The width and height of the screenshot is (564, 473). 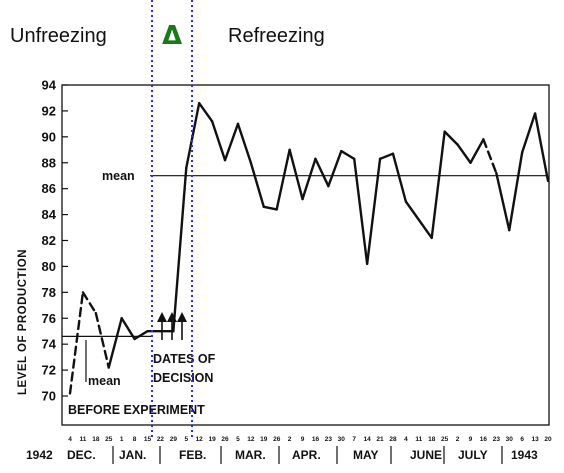 I want to click on date-tick-7: 22, so click(x=161, y=439).